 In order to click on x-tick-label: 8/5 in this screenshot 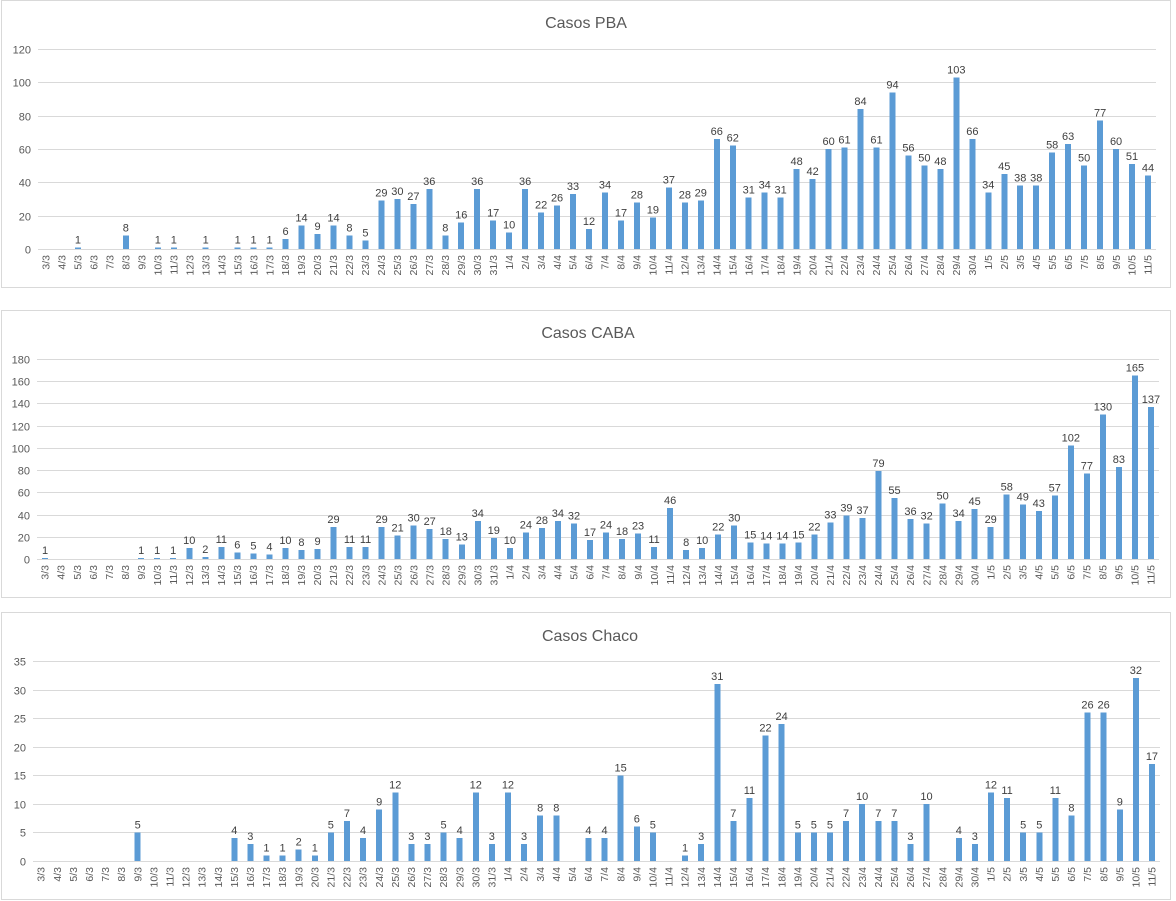, I will do `click(1101, 262)`.